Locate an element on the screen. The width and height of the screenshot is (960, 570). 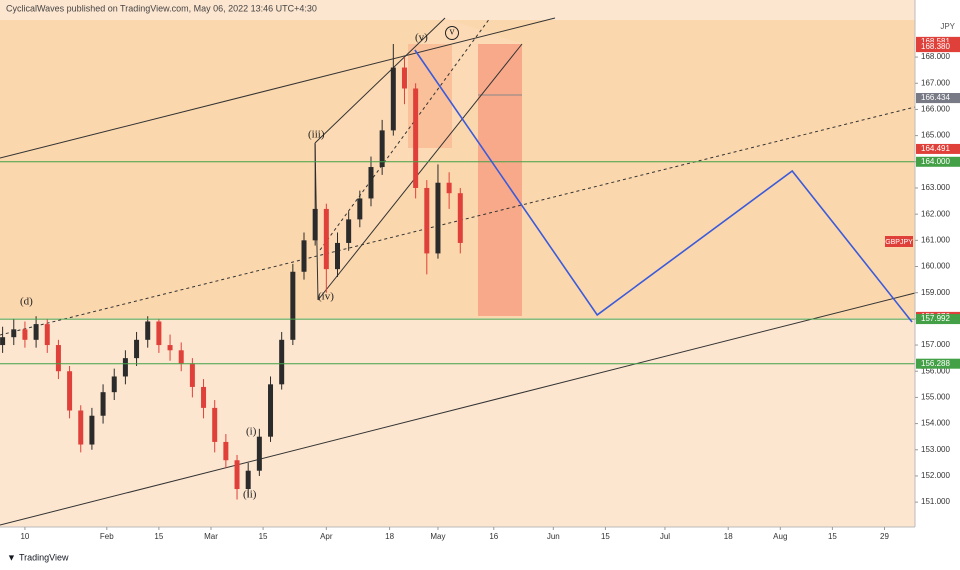
x-tick-label: Aug is located at coordinates (780, 536).